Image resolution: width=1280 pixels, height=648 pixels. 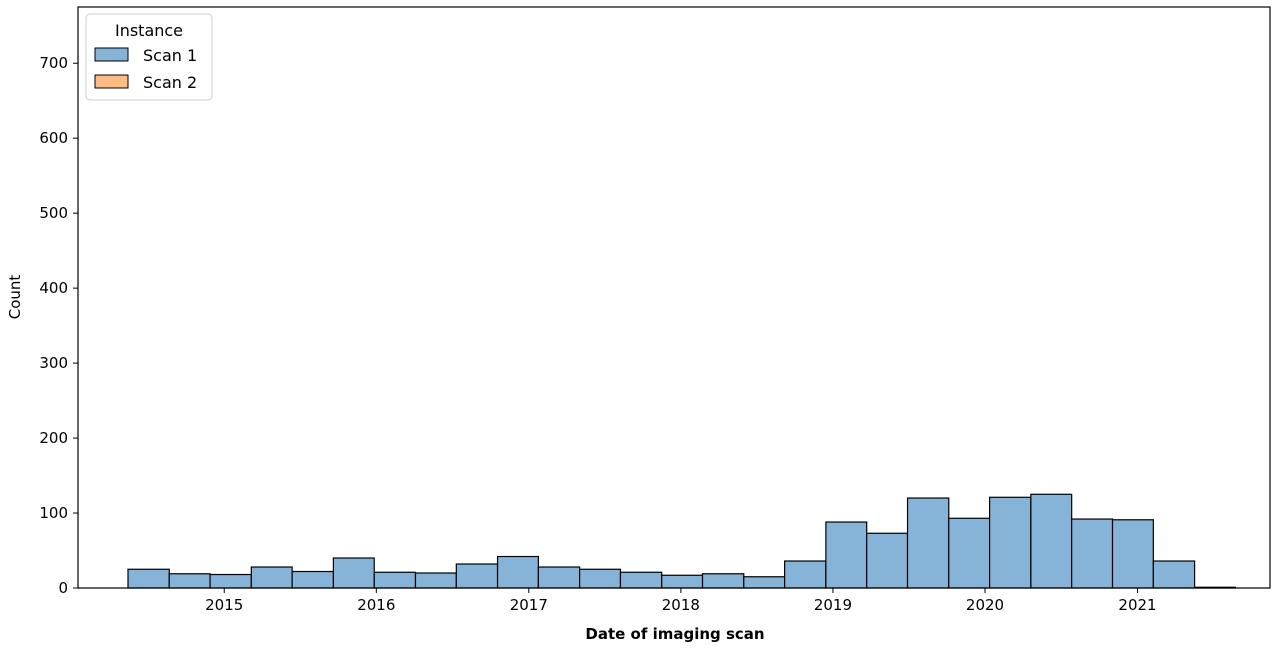 What do you see at coordinates (53, 63) in the screenshot?
I see `y-tick-label-700: 700` at bounding box center [53, 63].